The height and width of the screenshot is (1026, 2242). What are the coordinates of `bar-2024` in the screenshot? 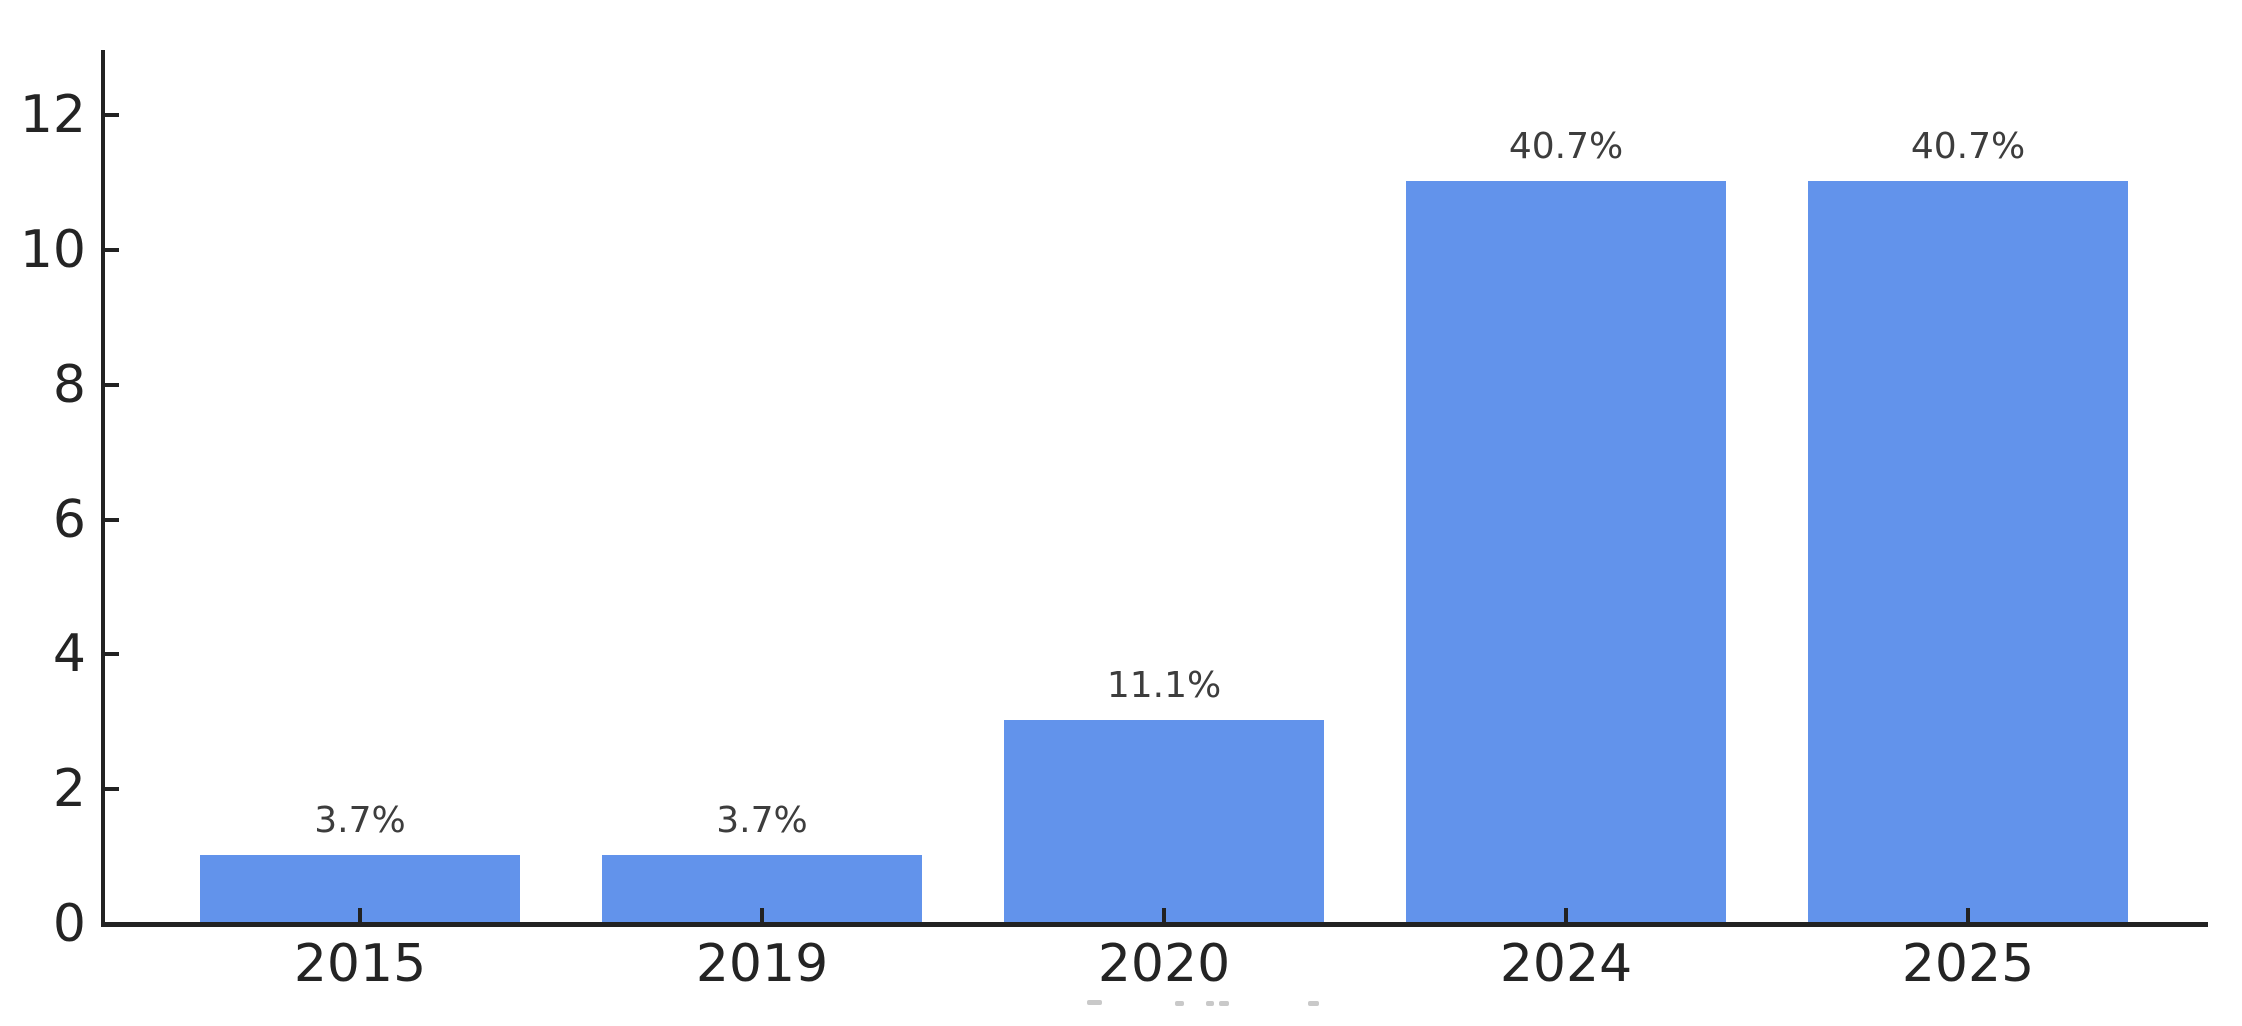 It's located at (1566, 551).